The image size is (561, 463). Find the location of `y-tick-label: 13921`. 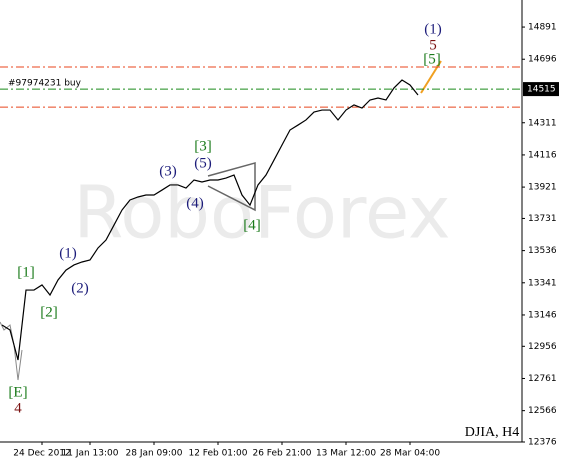

y-tick-label: 13921 is located at coordinates (542, 188).